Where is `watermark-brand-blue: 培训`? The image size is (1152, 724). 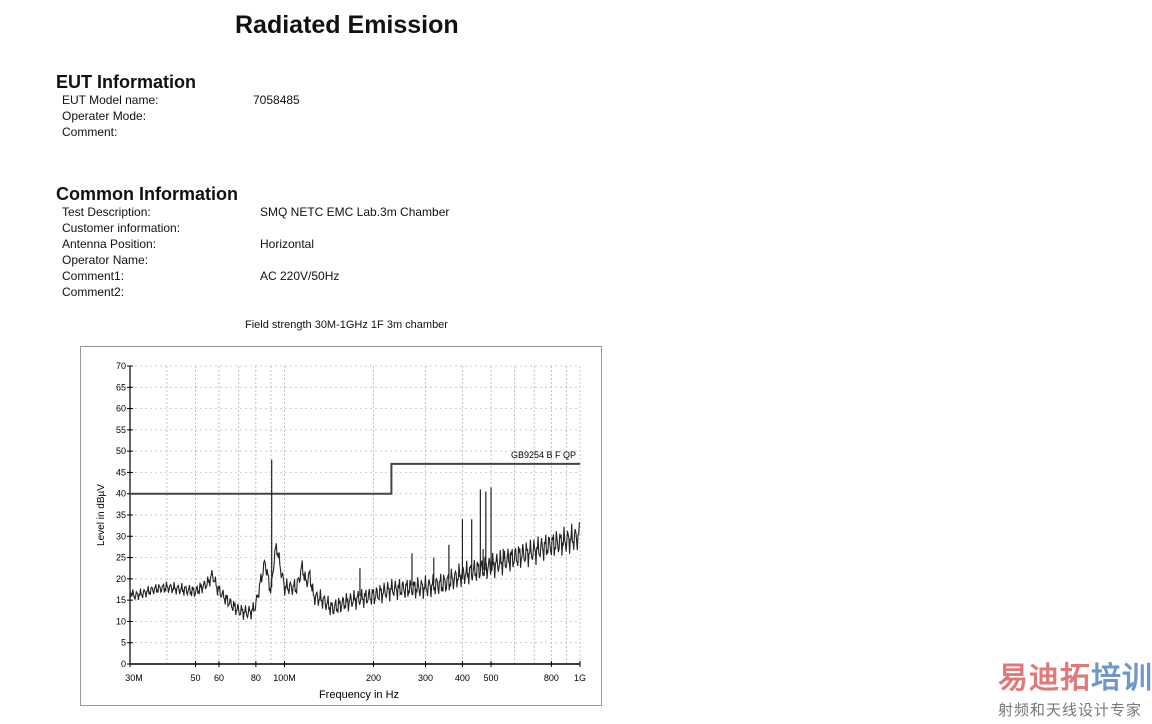
watermark-brand-blue: 培训 is located at coordinates (1121, 678).